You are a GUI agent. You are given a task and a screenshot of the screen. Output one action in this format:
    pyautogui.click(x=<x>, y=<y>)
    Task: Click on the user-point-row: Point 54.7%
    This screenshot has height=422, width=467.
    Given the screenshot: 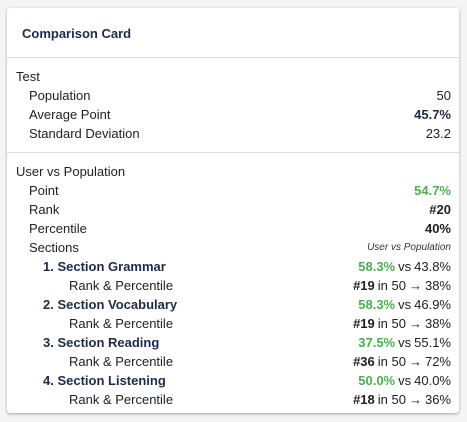 What is the action you would take?
    pyautogui.click(x=233, y=190)
    